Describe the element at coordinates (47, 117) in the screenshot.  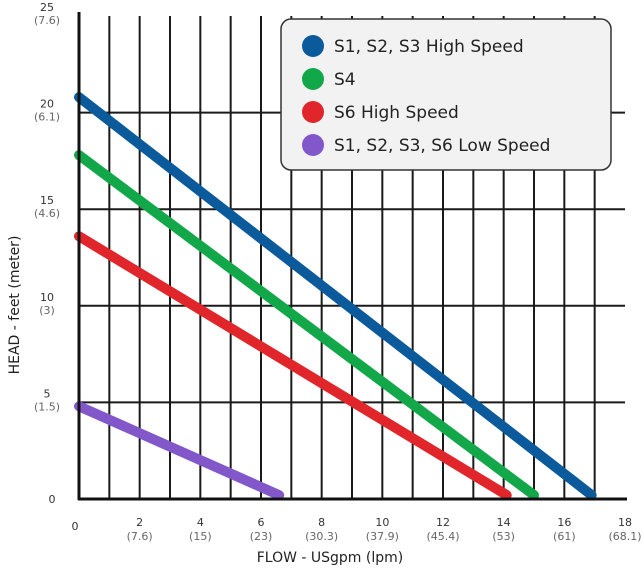
I see `y-tick-sublabel: (6.1)` at that location.